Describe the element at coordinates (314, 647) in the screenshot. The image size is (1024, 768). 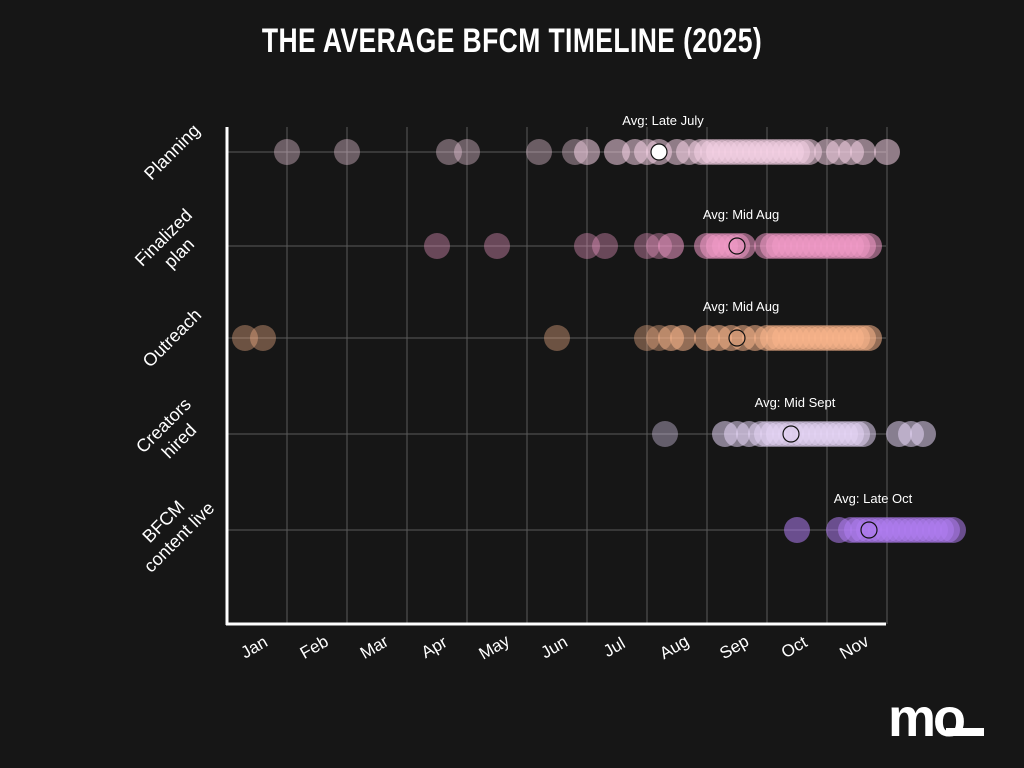
I see `x-tick-label: Feb` at that location.